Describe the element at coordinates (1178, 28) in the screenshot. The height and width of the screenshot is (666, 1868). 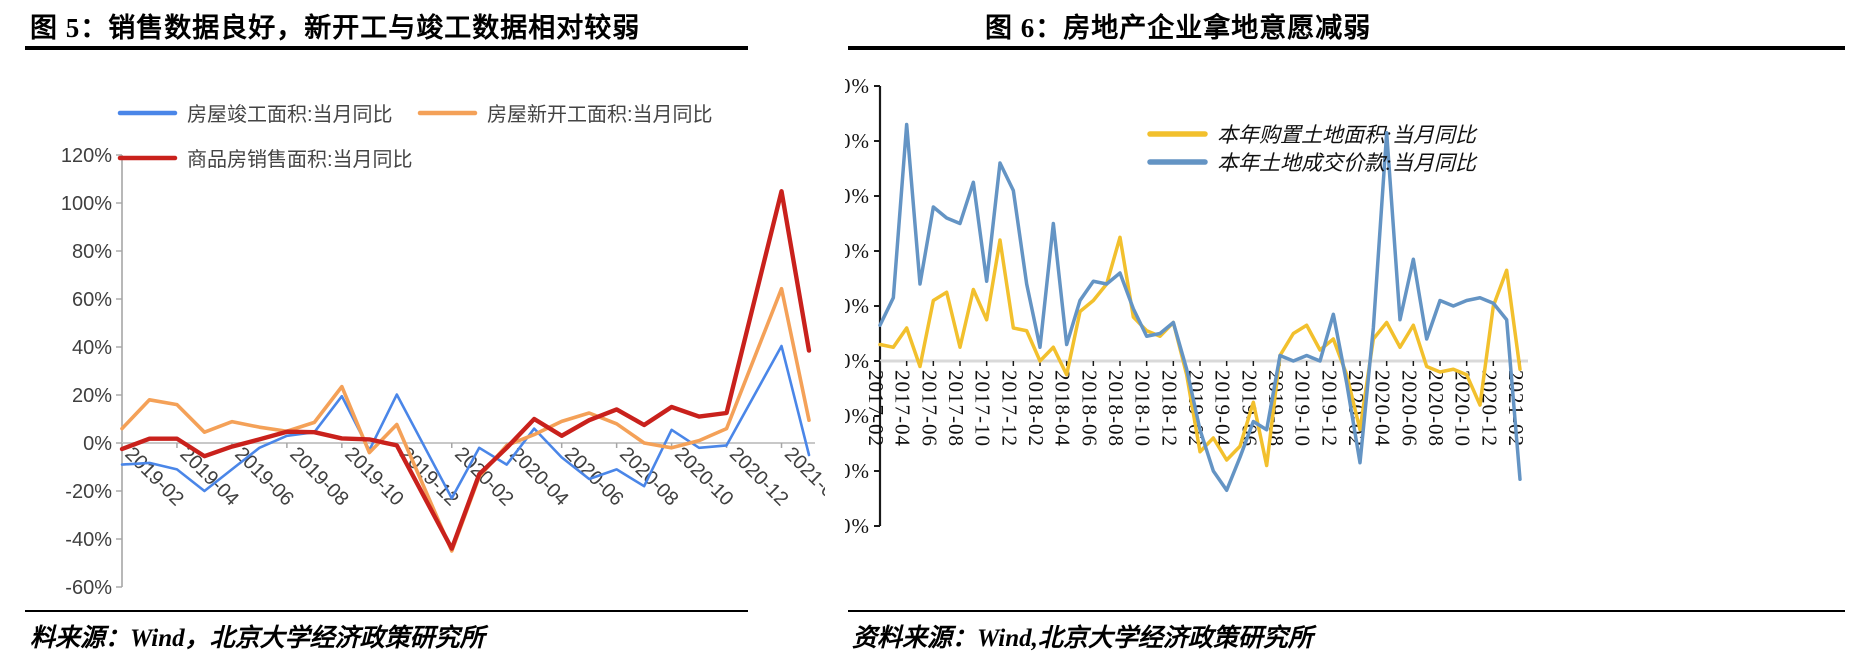
I see `figure6-title: 图 6：房地产企业拿地意愿减弱` at that location.